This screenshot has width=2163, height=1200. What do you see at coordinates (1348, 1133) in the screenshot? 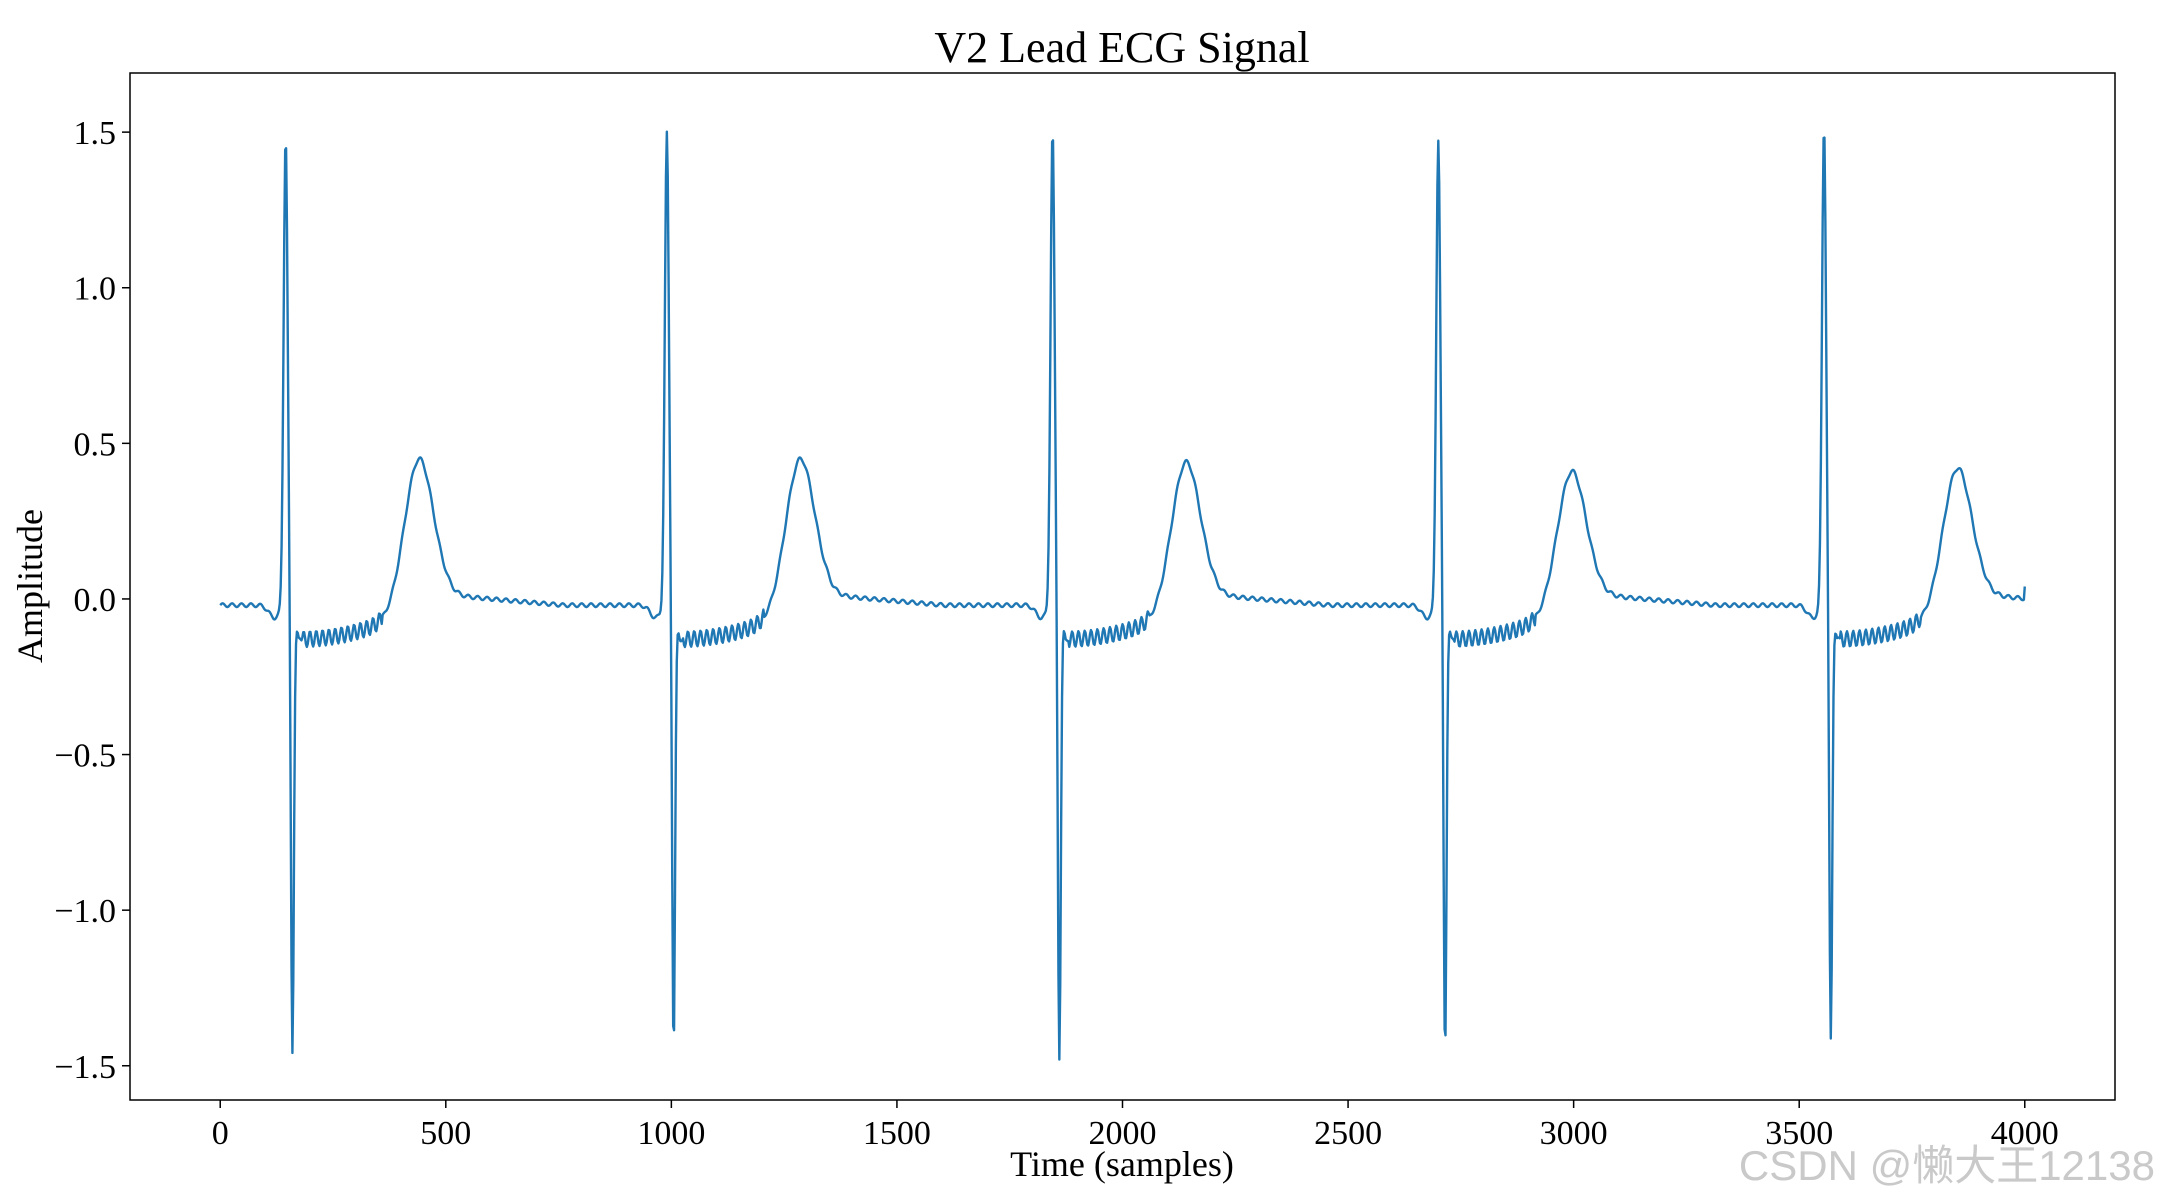
I see `x-tick-label: 2500` at bounding box center [1348, 1133].